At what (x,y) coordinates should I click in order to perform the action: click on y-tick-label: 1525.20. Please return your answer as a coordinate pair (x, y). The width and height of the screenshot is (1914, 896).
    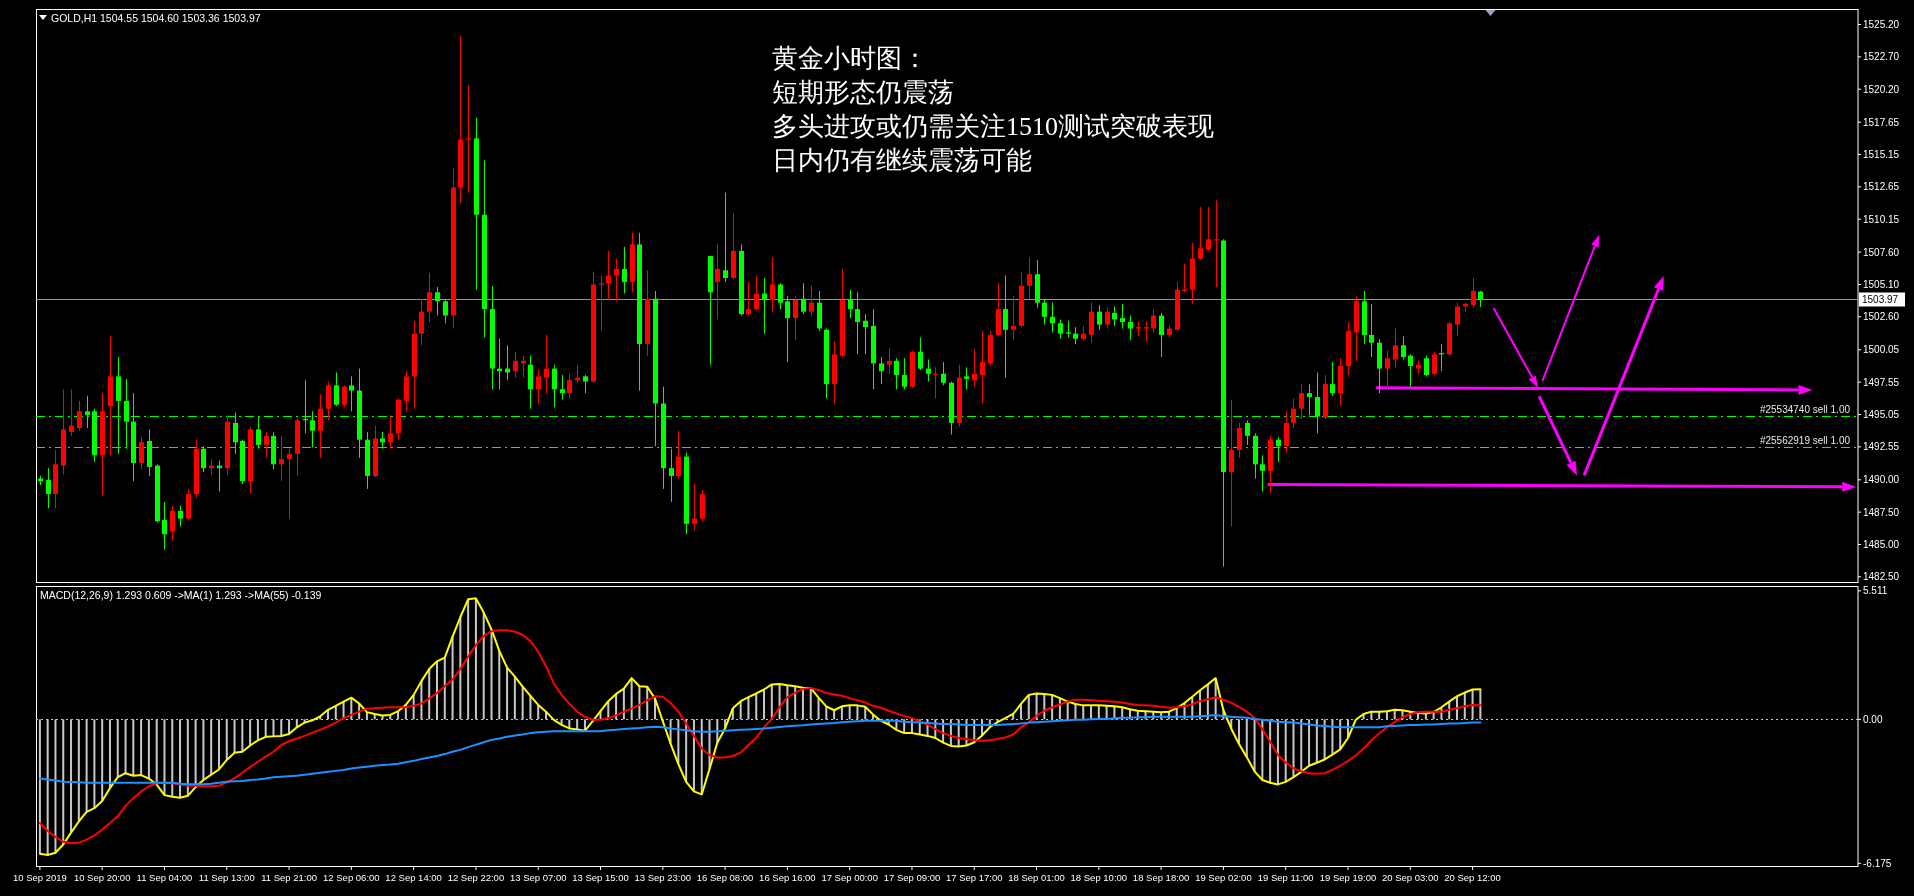
    Looking at the image, I should click on (1881, 25).